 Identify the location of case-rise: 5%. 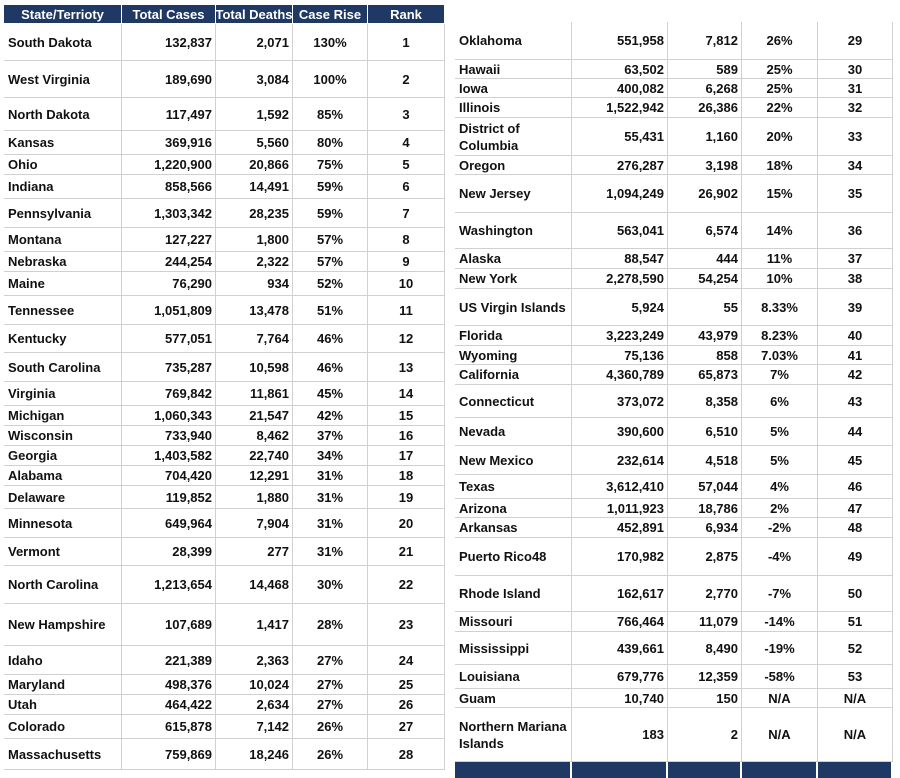
(780, 460).